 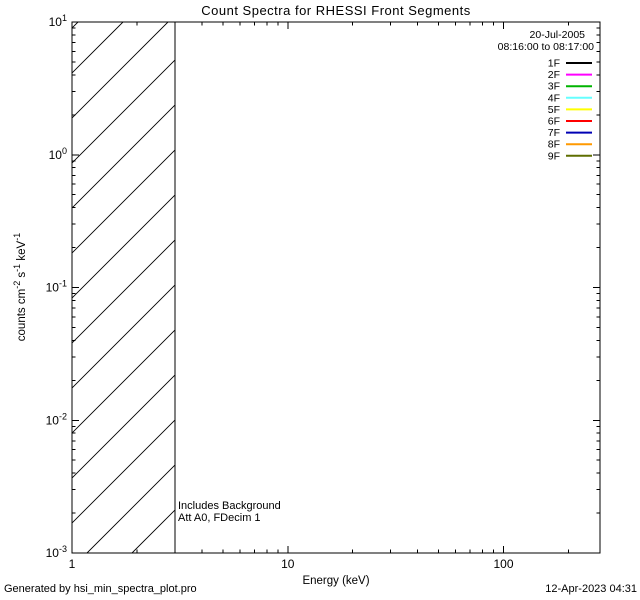 What do you see at coordinates (554, 98) in the screenshot?
I see `legend-label-4F: 4F` at bounding box center [554, 98].